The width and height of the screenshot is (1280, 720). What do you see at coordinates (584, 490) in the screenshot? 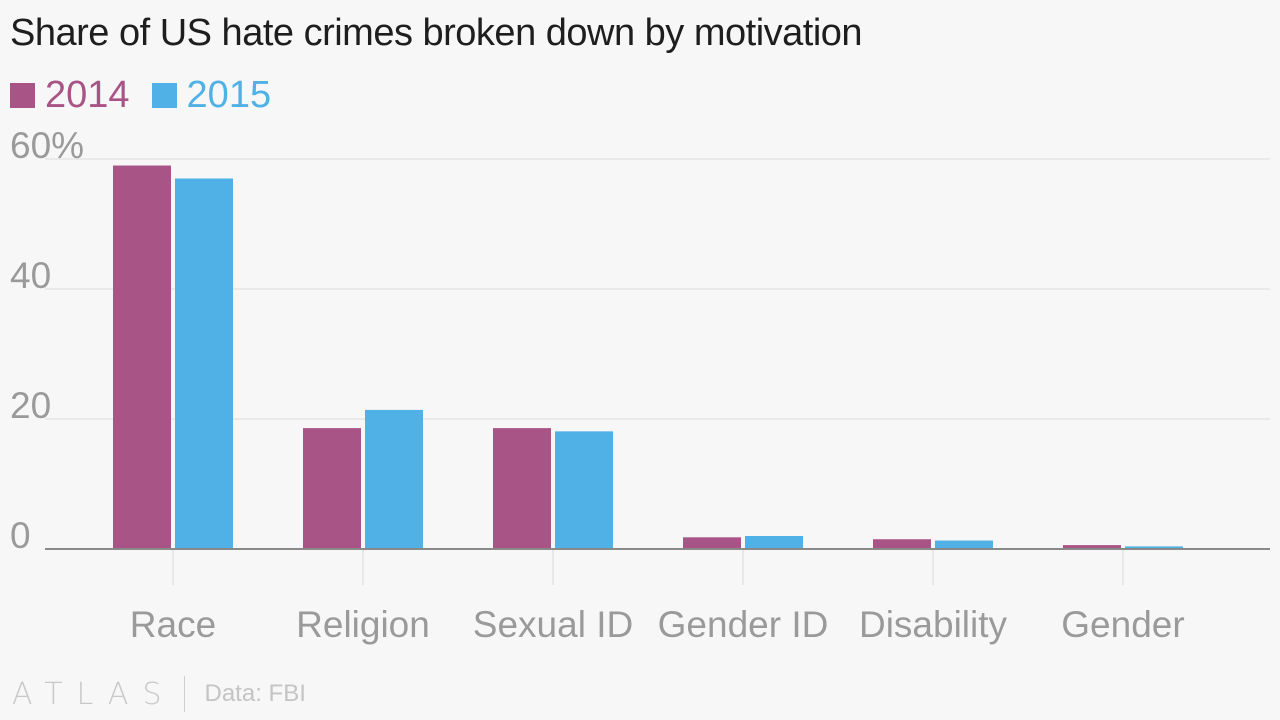
I see `bar-sexual-id-2015` at bounding box center [584, 490].